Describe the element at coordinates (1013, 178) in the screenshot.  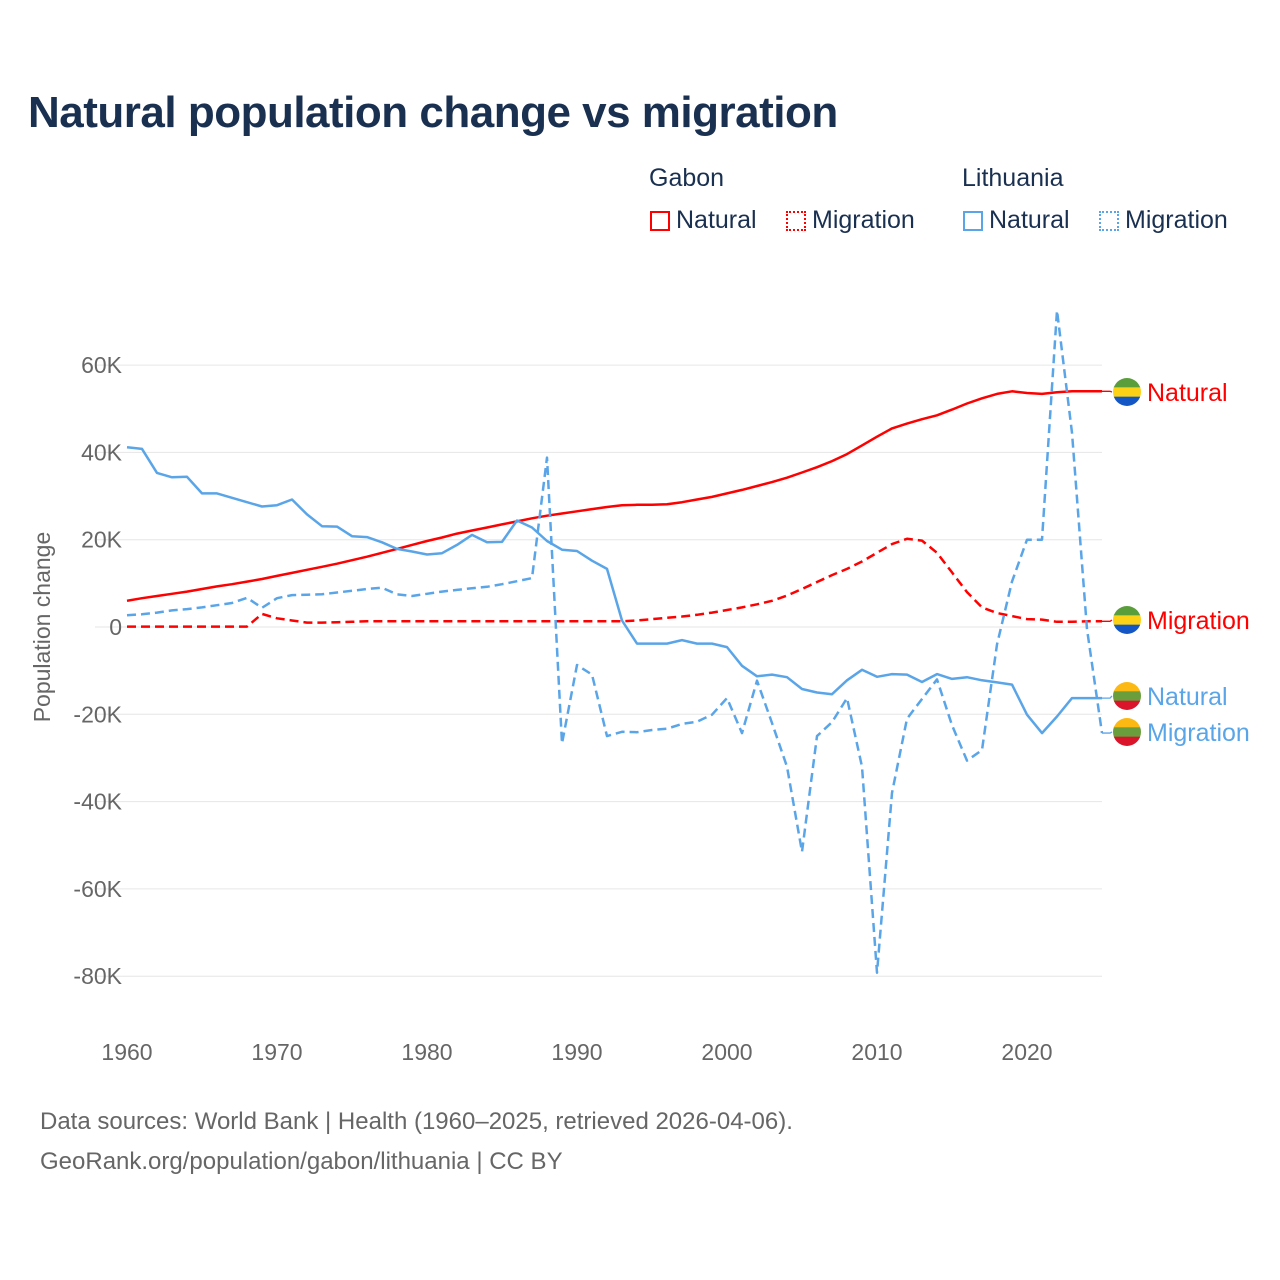
I see `legend-group-lithuania: Lithuania` at that location.